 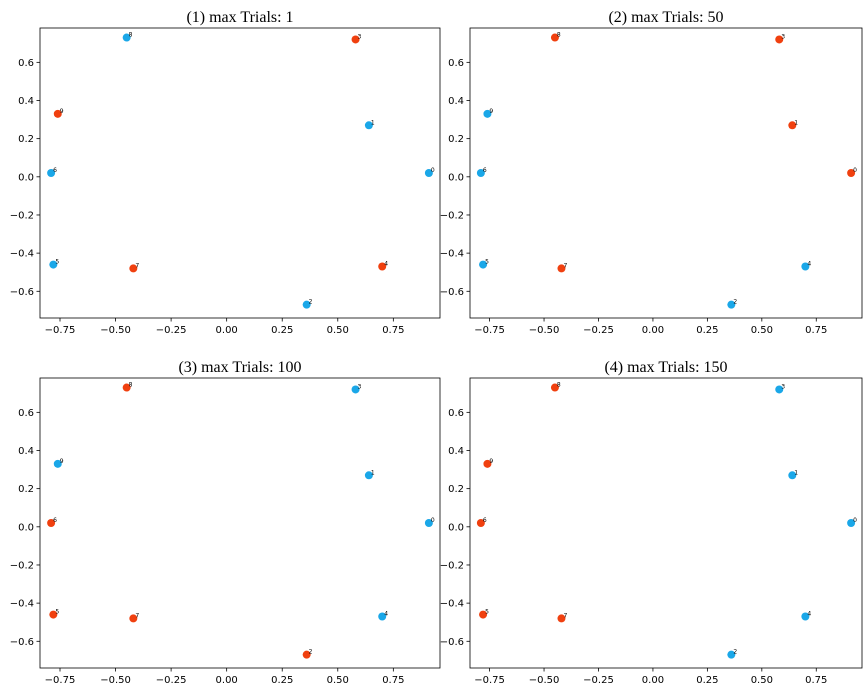 What do you see at coordinates (227, 680) in the screenshot?
I see `x-tick-label: 0.00` at bounding box center [227, 680].